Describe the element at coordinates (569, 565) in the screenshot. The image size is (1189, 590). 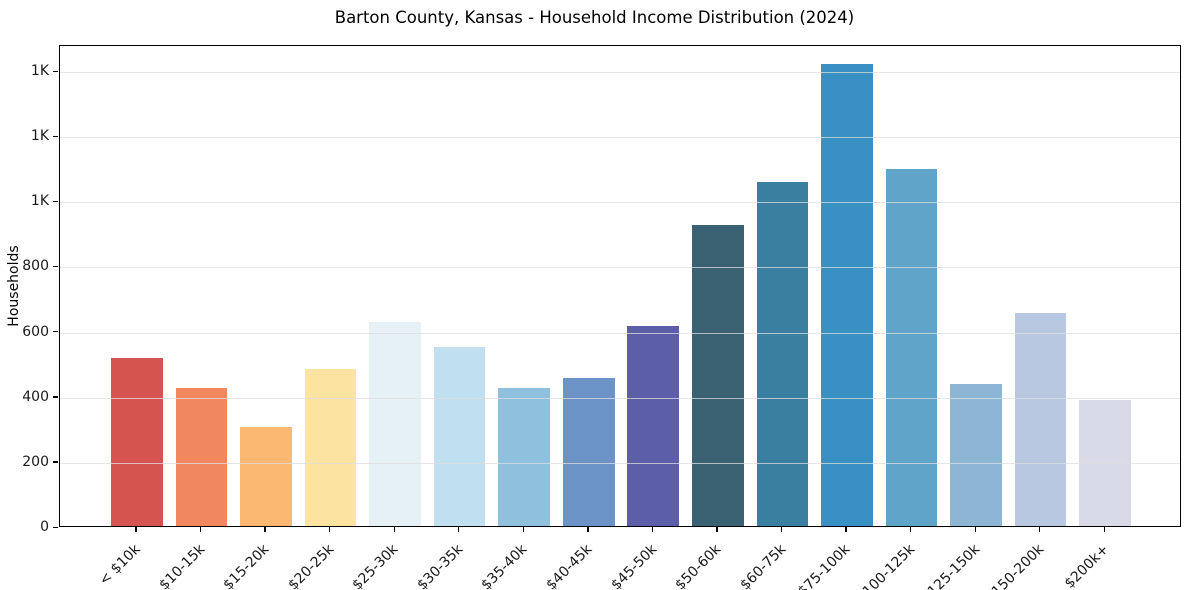
I see `x-tick-label: $40-45k` at that location.